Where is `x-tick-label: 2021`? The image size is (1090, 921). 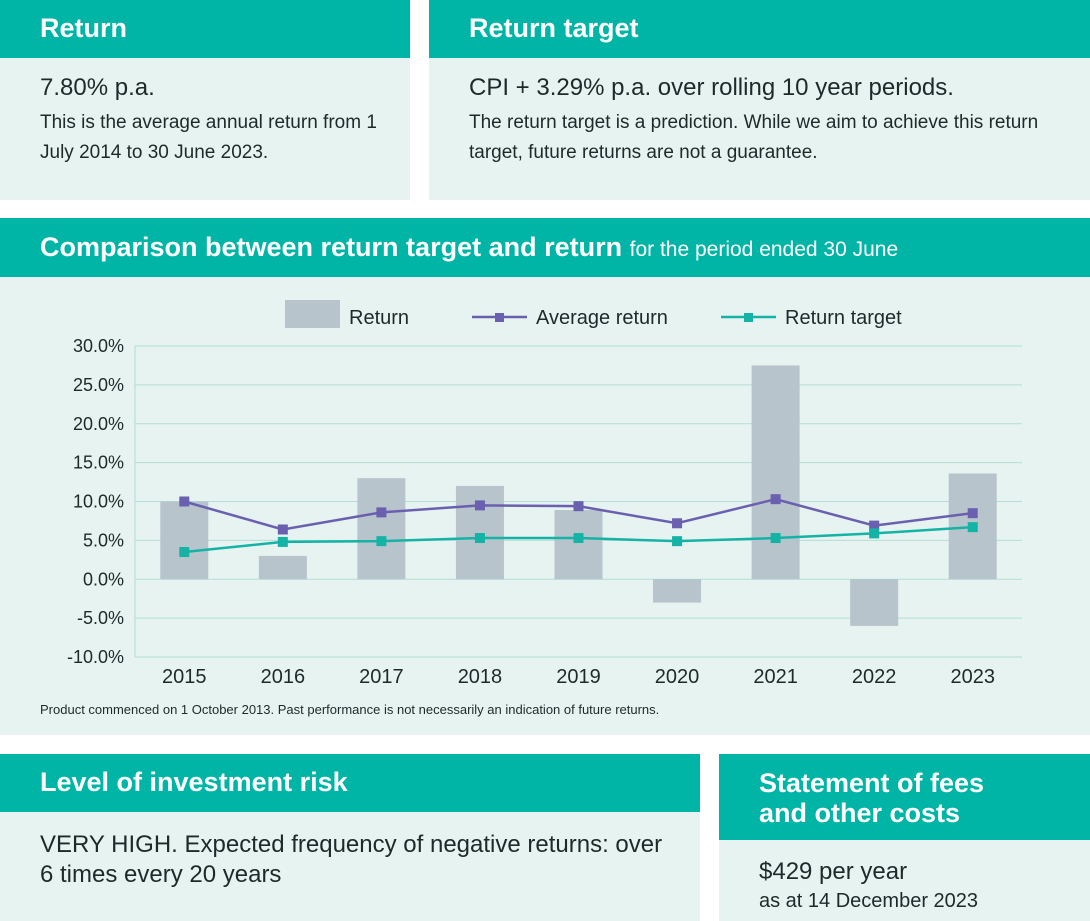 x-tick-label: 2021 is located at coordinates (775, 677).